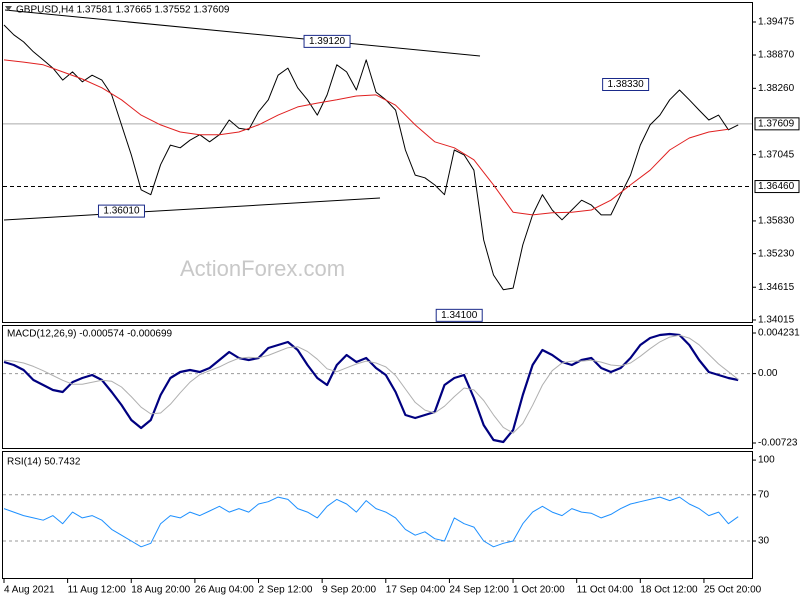 This screenshot has height=600, width=800. Describe the element at coordinates (416, 590) in the screenshot. I see `x-tick-label: 17 Sep 04:00` at that location.